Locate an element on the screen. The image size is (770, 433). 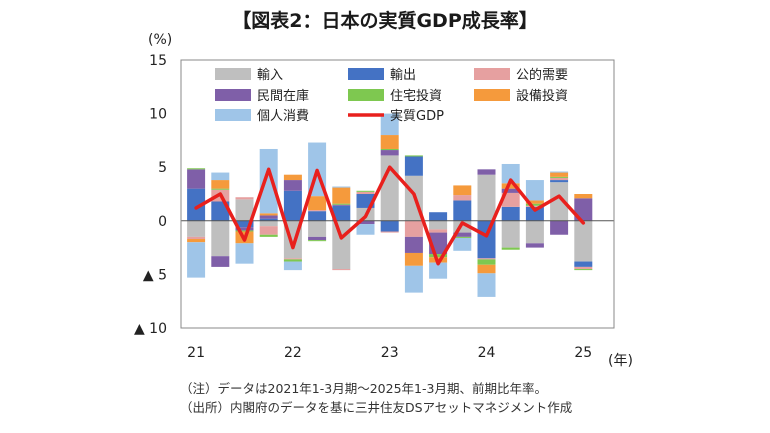
x-tick-label-2: 23 is located at coordinates (390, 353).